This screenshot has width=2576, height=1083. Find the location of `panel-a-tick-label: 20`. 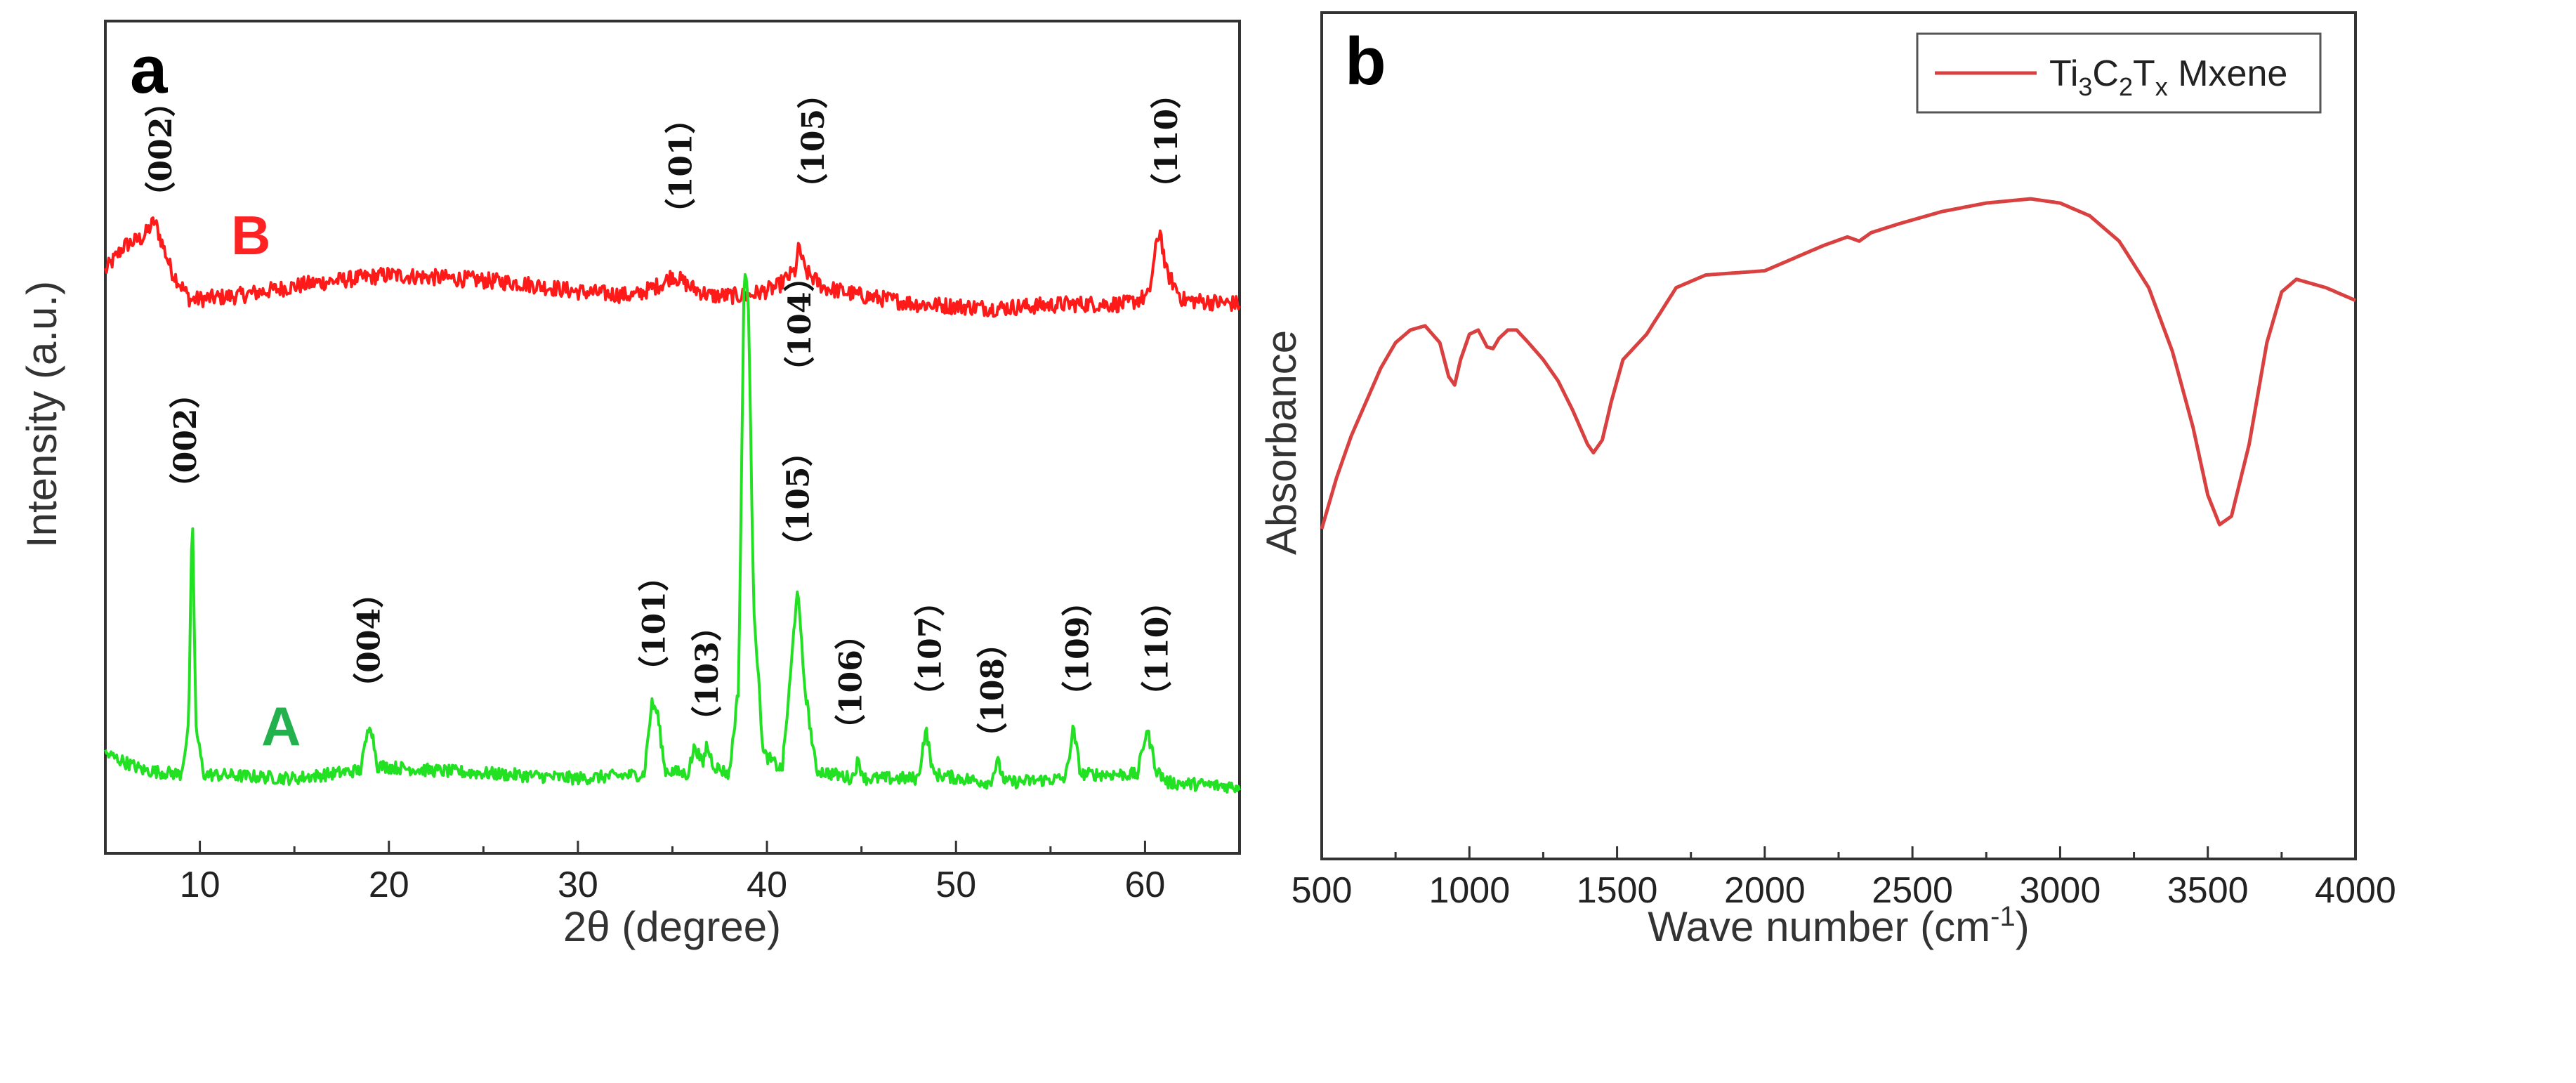

panel-a-tick-label: 20 is located at coordinates (389, 885).